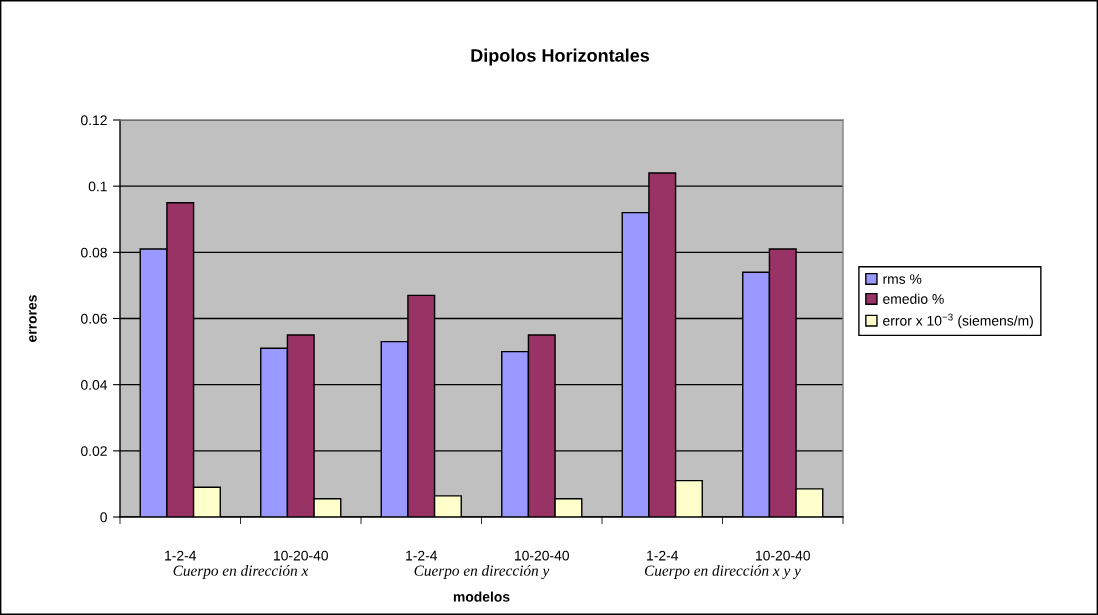 This screenshot has height=615, width=1098. Describe the element at coordinates (958, 321) in the screenshot. I see `legend-label: error x 10$^{−3}$ (siemens/m)` at that location.